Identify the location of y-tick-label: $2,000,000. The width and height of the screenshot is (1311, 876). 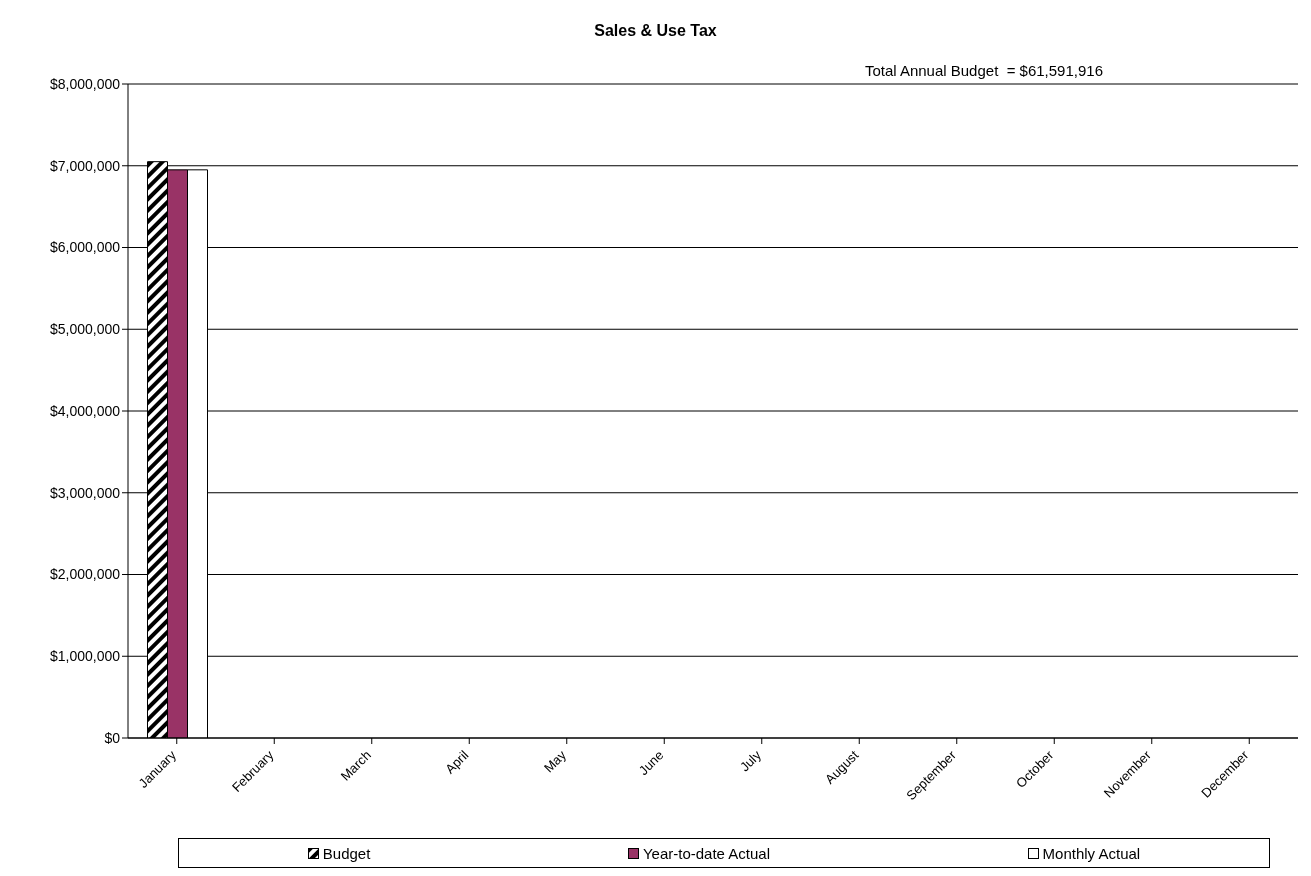
(85, 574).